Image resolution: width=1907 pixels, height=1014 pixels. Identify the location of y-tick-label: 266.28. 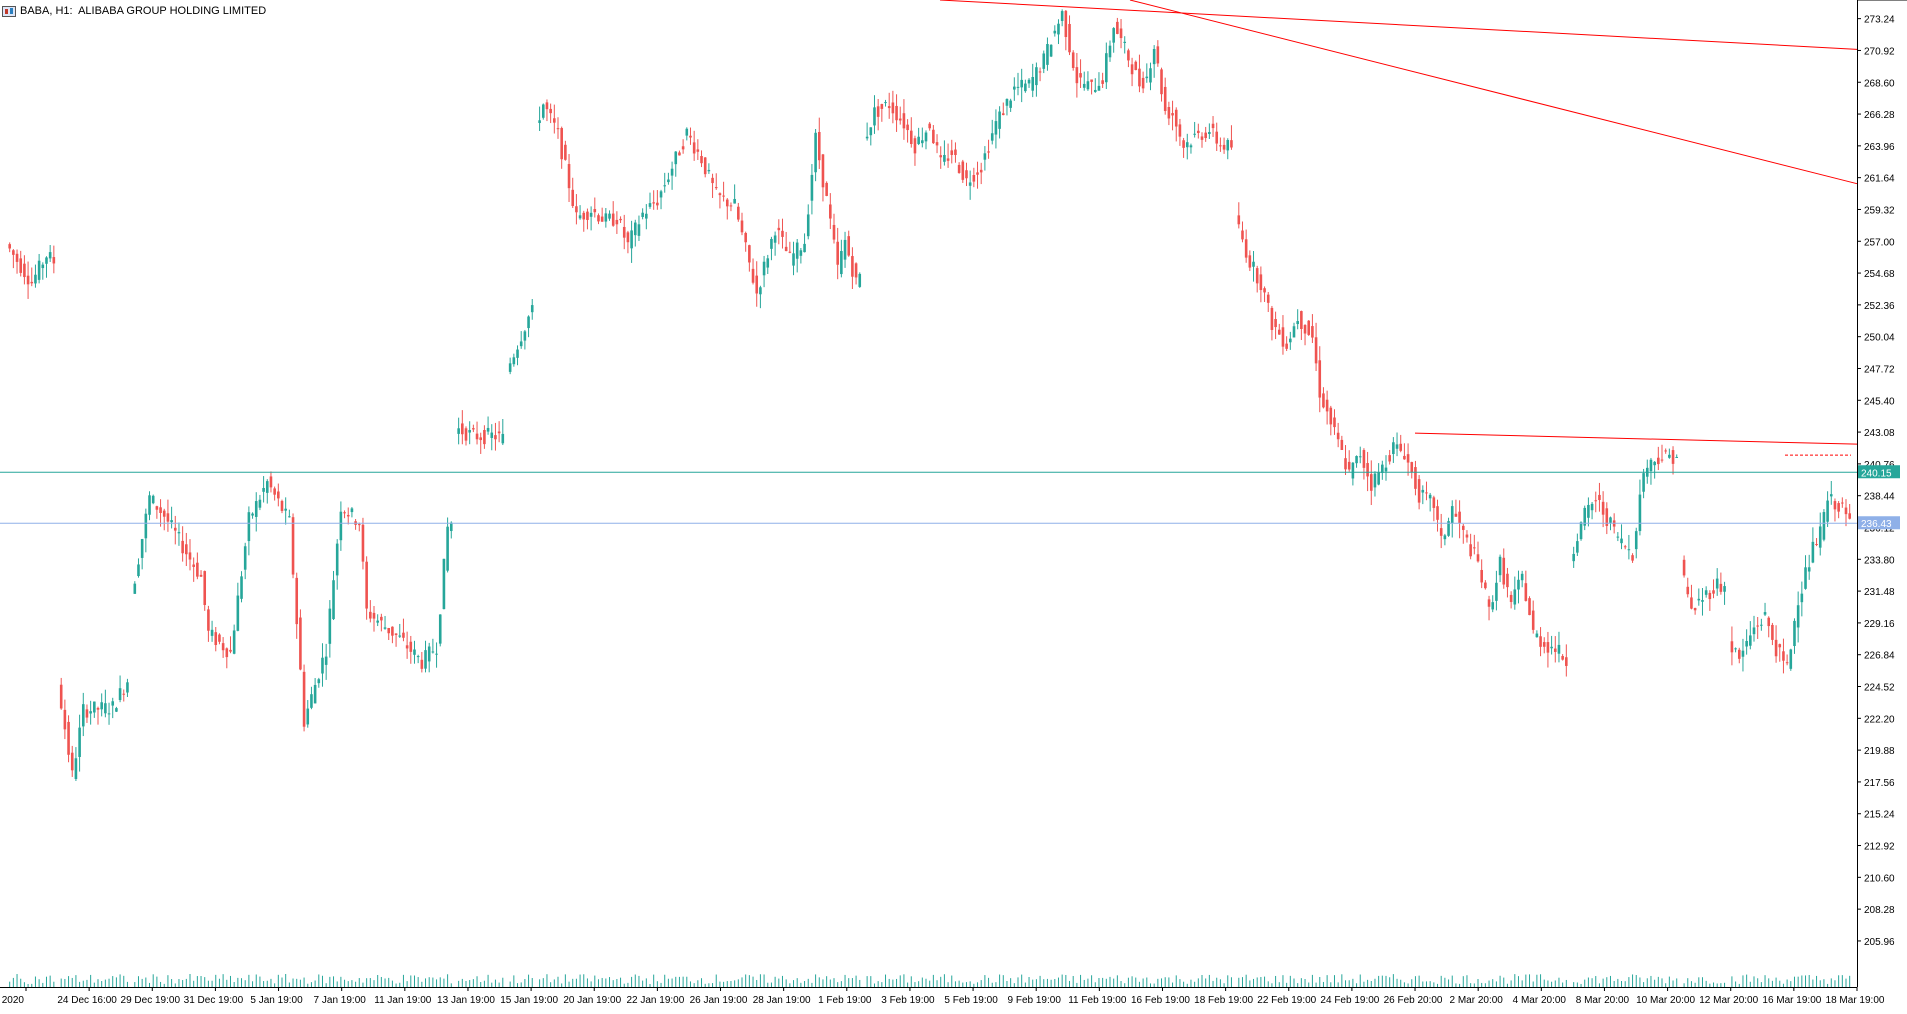
(1879, 115).